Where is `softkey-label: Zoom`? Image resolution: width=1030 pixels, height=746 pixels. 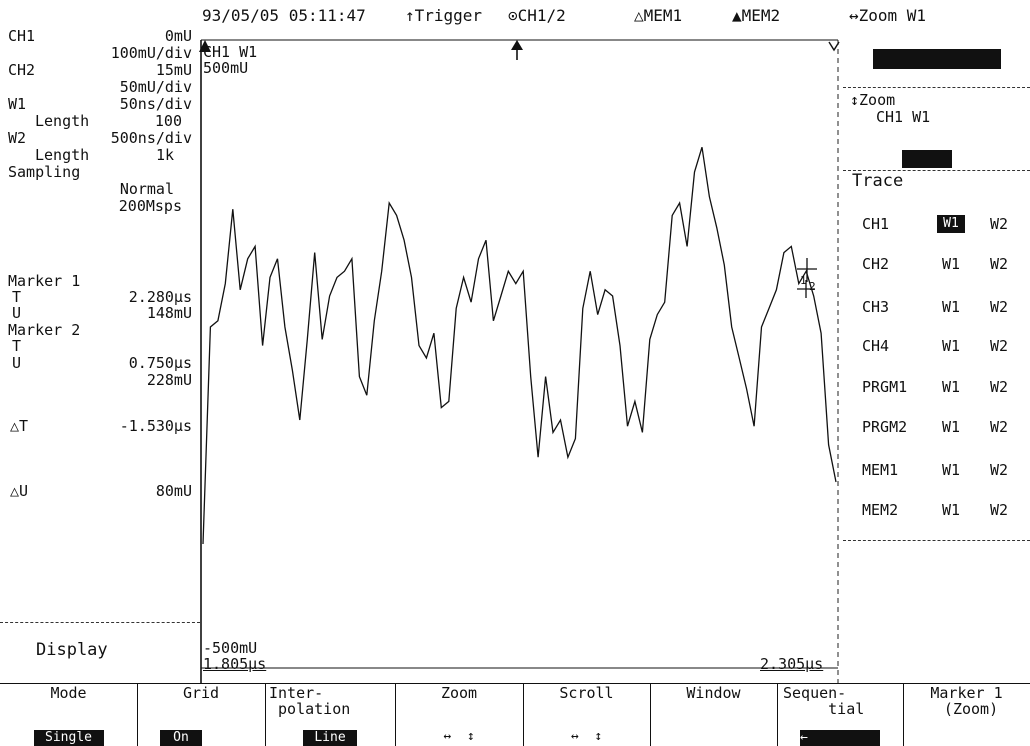
softkey-label: Zoom is located at coordinates (459, 693).